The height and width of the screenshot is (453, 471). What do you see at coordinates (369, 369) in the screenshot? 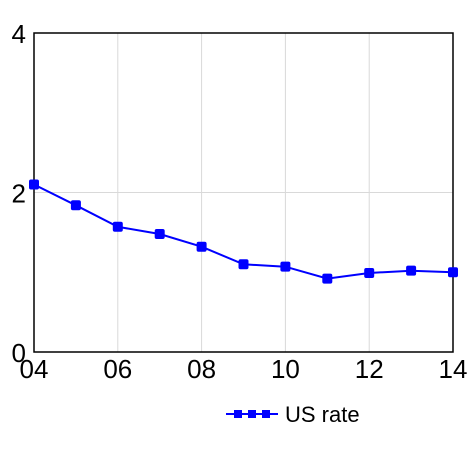
I see `x-tick-label: 12` at bounding box center [369, 369].